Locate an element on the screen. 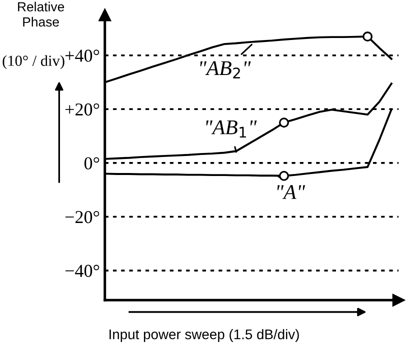 Image resolution: width=408 pixels, height=349 pixels. y-tick-label: 0° is located at coordinates (92, 163).